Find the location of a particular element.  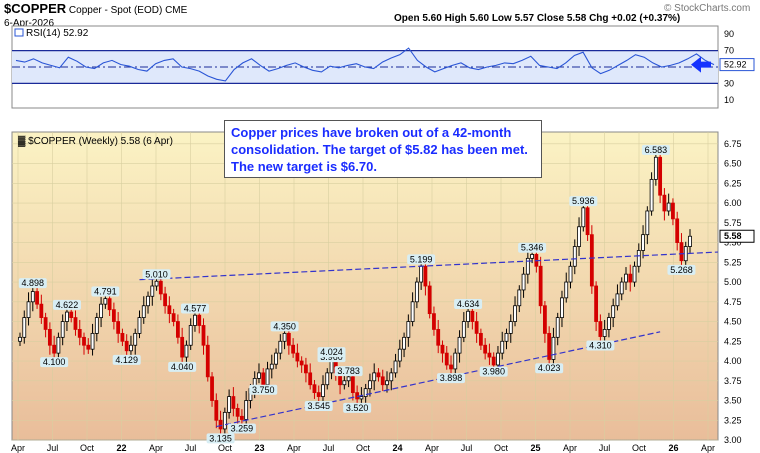

price-tick-label: 4.50 is located at coordinates (733, 322).